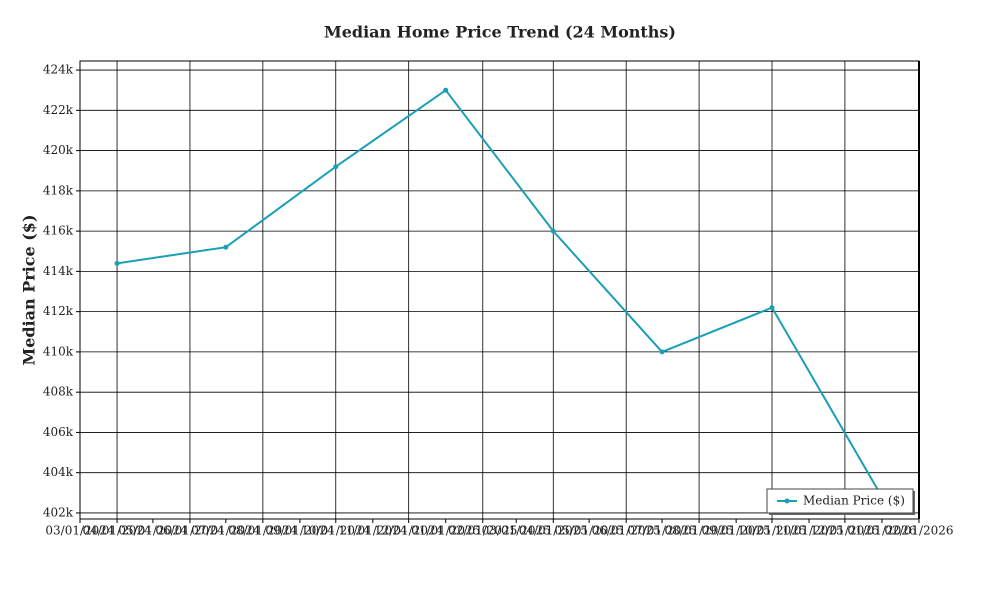  I want to click on x-tick-label: 10/01/2024, so click(336, 531).